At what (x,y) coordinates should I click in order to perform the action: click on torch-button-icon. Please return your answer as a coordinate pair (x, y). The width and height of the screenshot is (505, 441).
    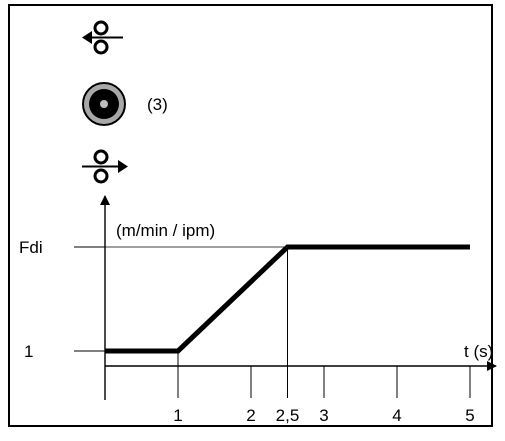
    Looking at the image, I should click on (104, 104).